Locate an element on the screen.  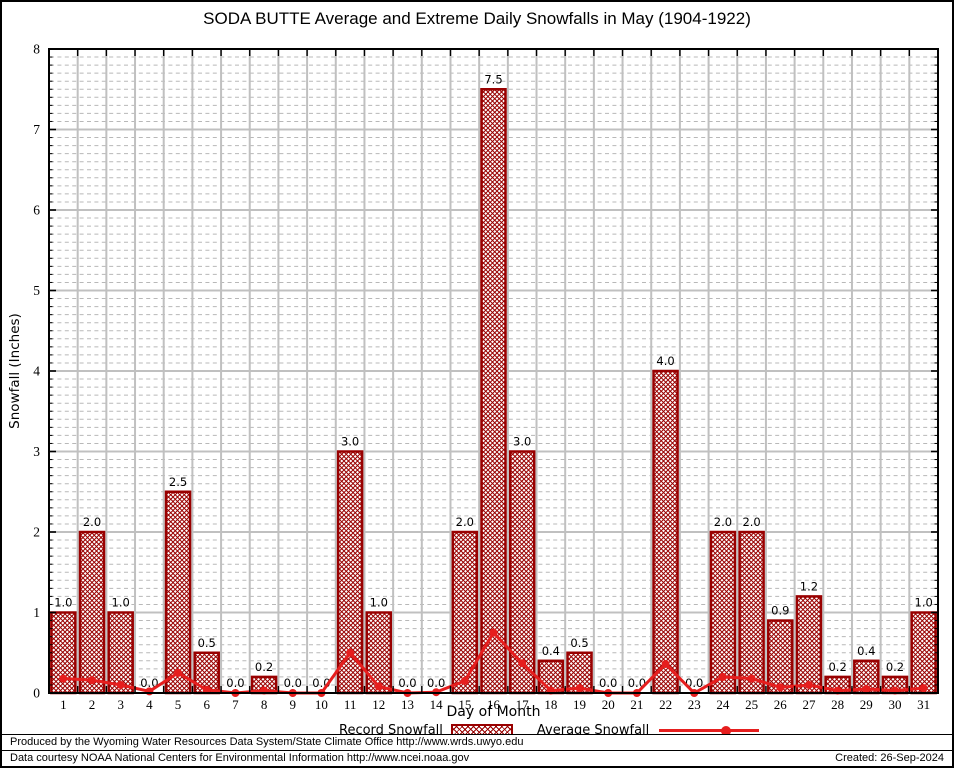
x-tick-label: 11 is located at coordinates (350, 704).